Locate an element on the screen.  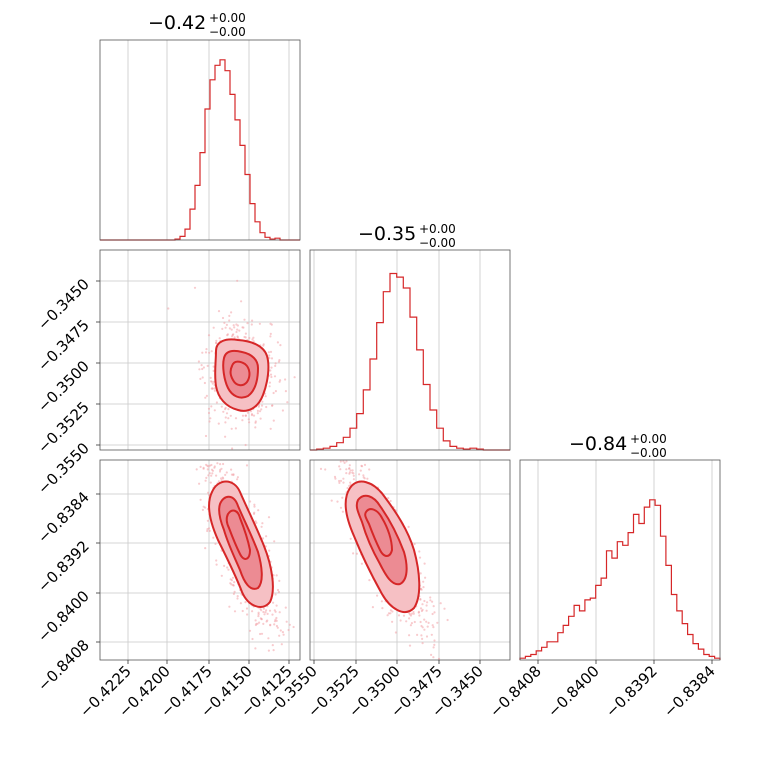
panel-hist-1: −0.42 +0.00 −0.00 is located at coordinates (200, 126).